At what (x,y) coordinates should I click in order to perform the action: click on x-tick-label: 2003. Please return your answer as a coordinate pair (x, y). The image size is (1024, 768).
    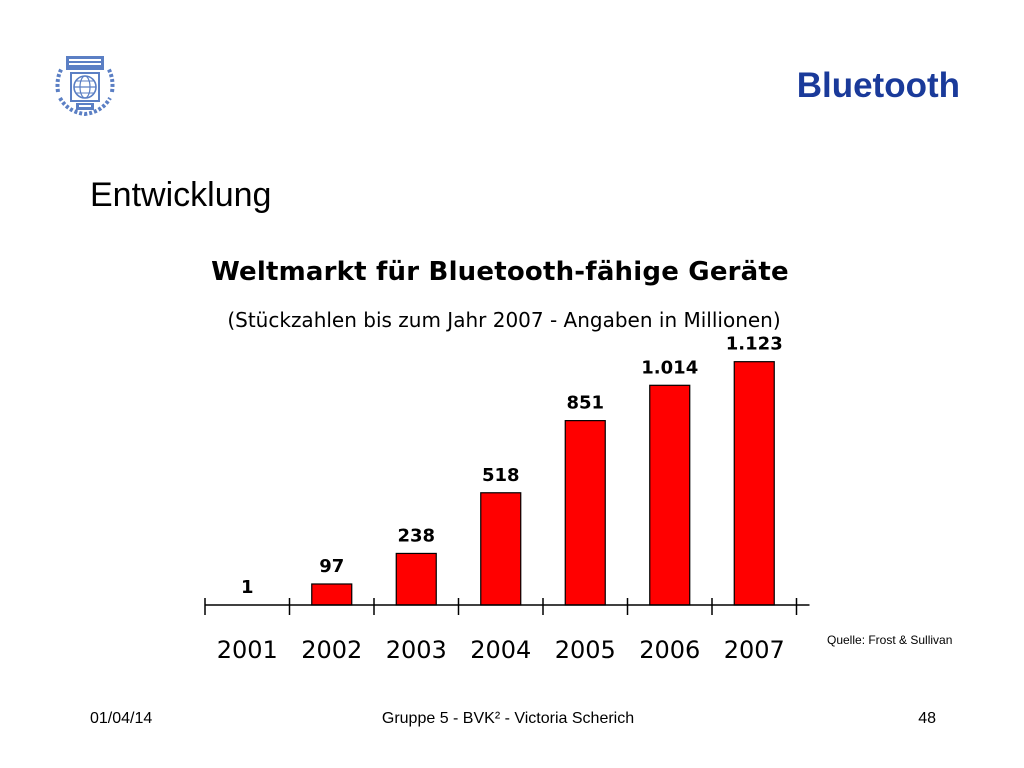
    Looking at the image, I should click on (416, 650).